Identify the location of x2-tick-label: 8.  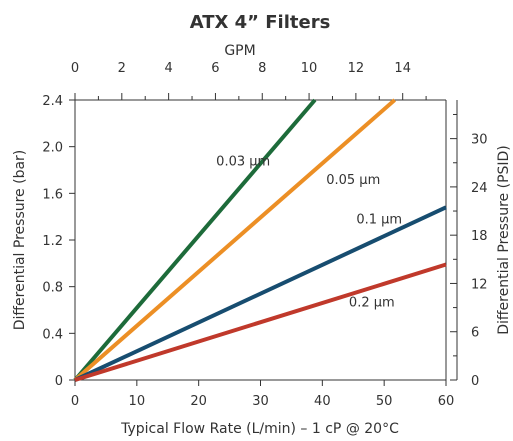
(262, 68).